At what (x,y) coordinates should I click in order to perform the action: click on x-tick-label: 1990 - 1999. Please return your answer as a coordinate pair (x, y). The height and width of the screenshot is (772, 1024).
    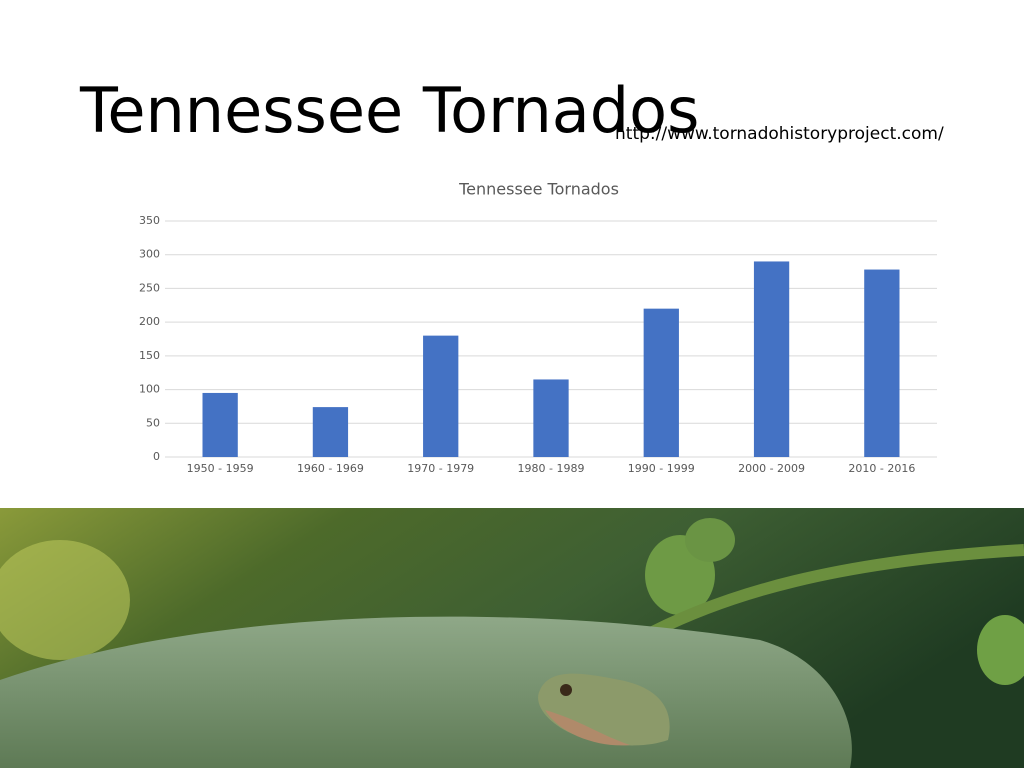
    Looking at the image, I should click on (661, 468).